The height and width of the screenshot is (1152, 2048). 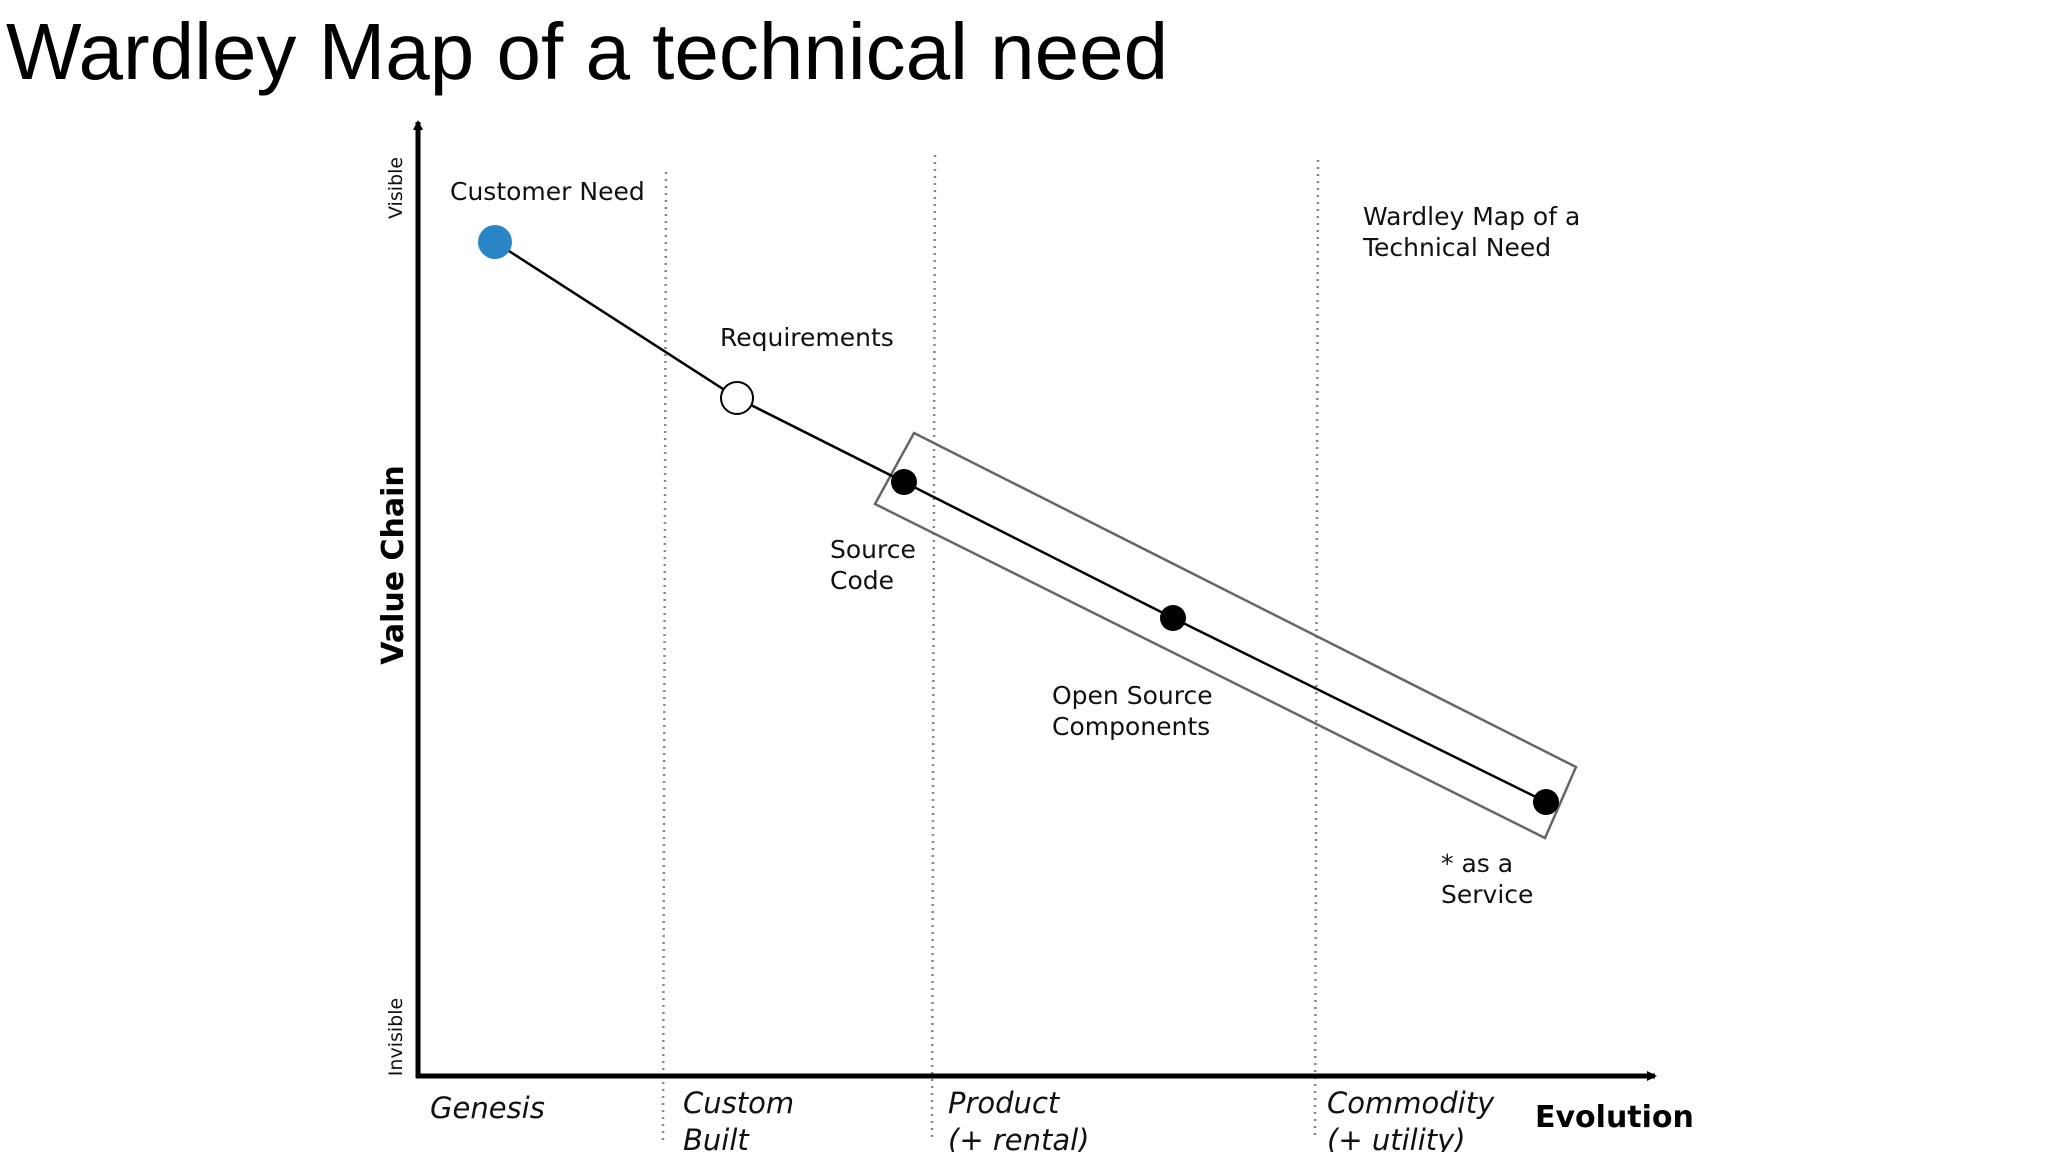 I want to click on as-a-service-label: * as a Service, so click(x=1487, y=879).